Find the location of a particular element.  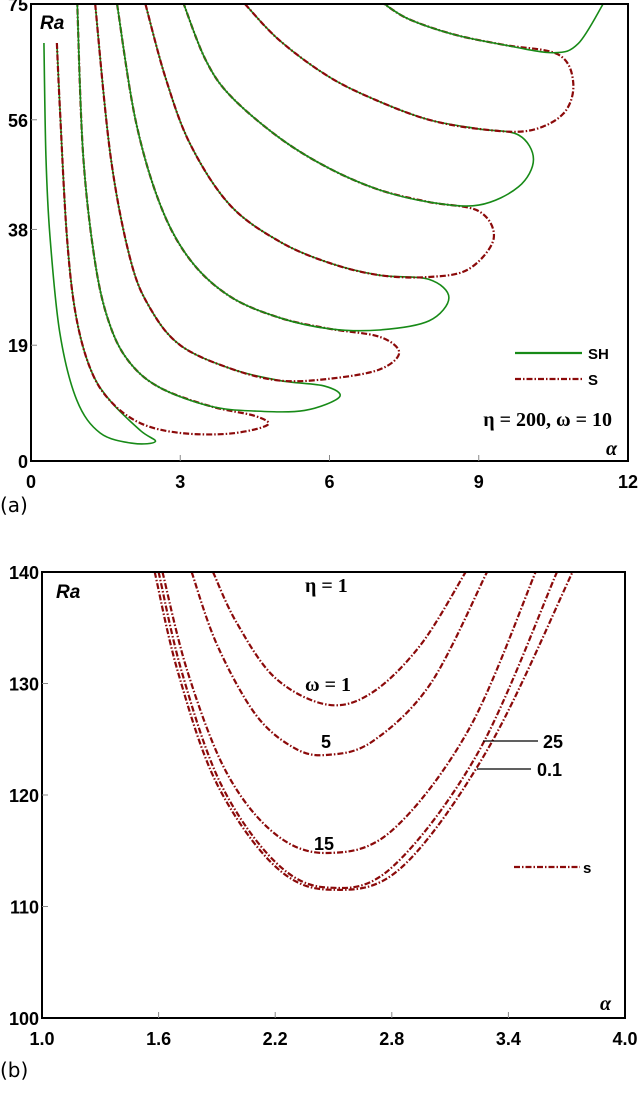

a-y-tick-label: 19 is located at coordinates (18, 346).